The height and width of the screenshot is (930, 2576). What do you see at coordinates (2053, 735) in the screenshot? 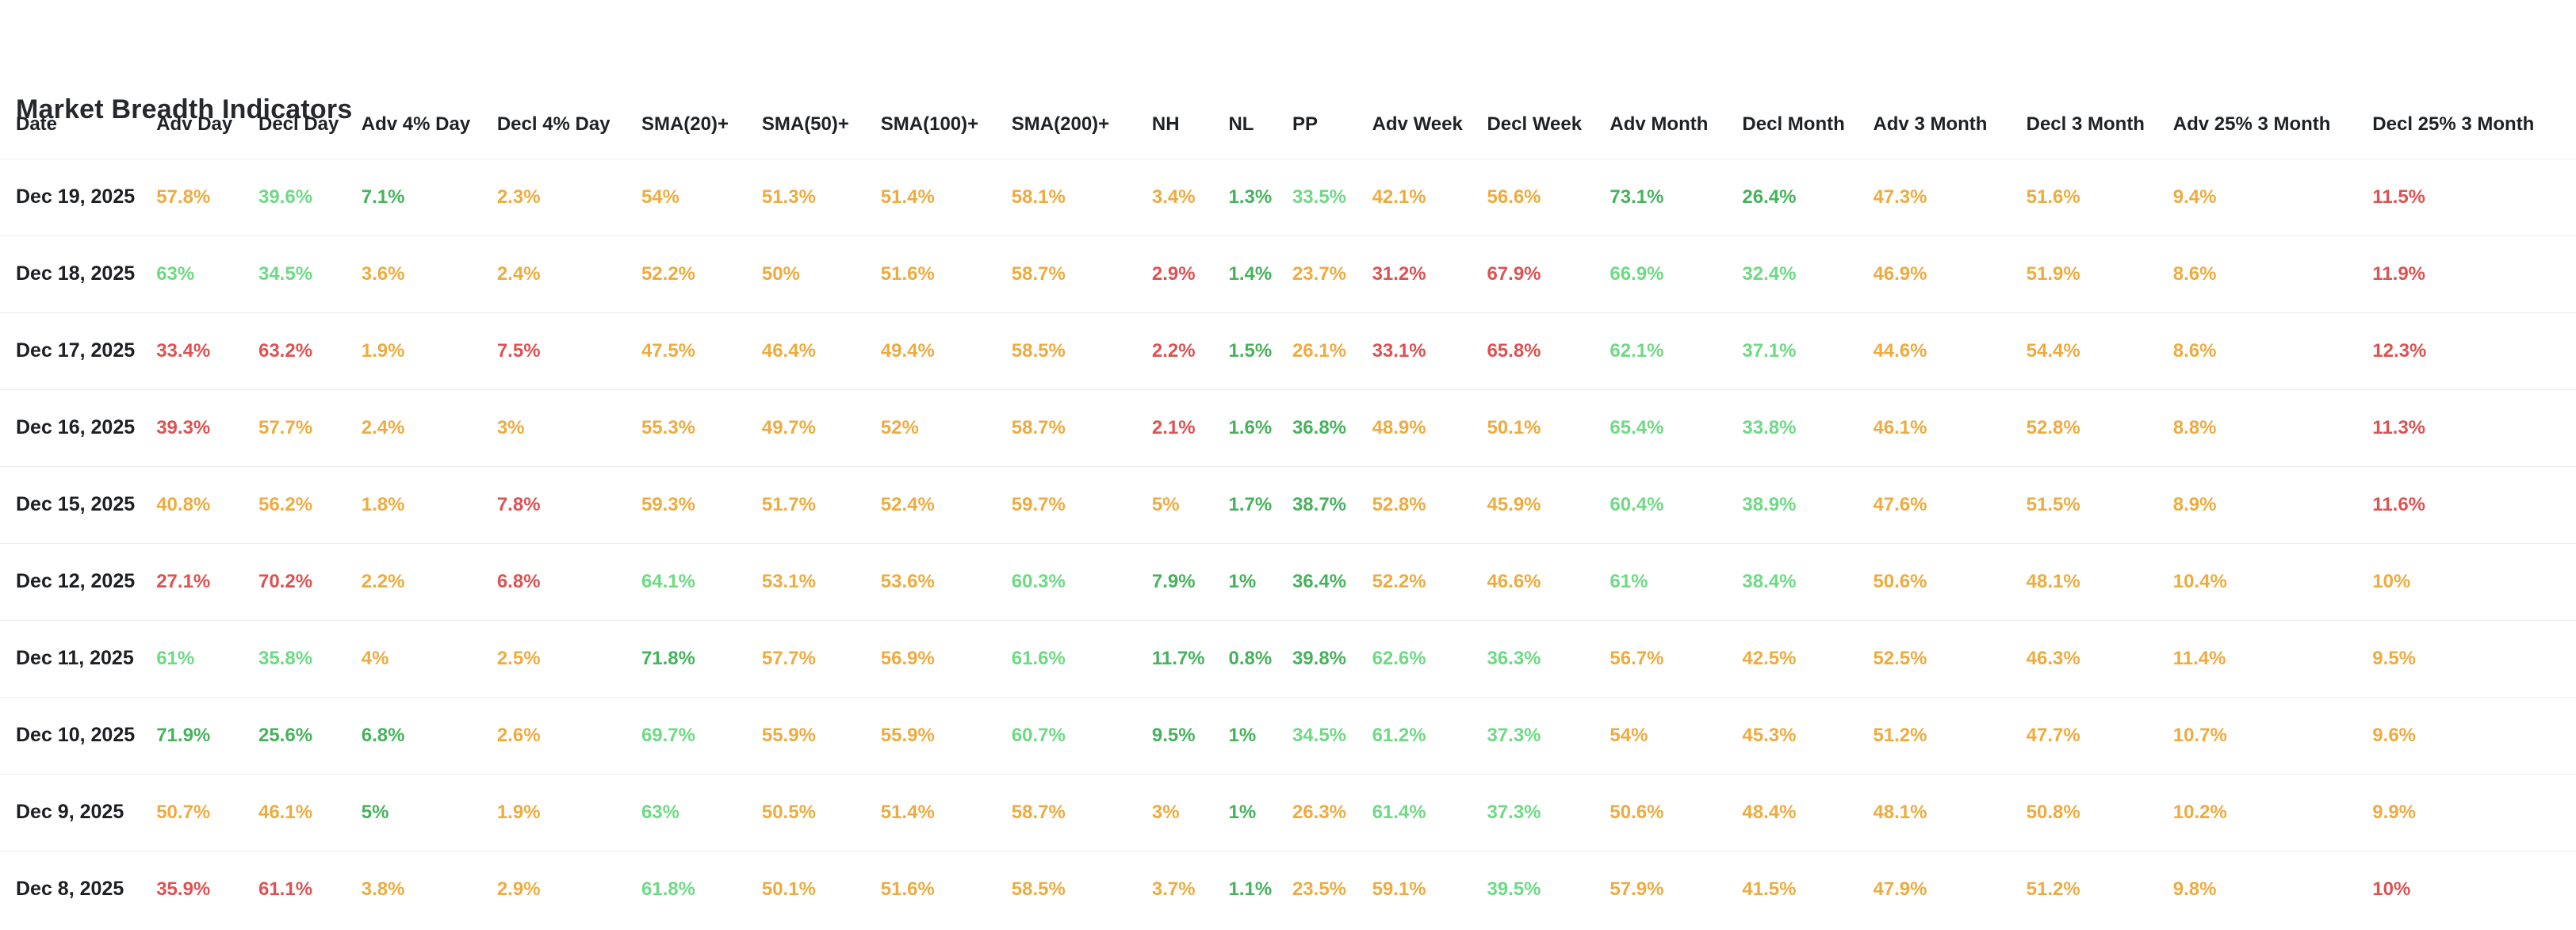
I see `value-cell: 47.7%` at bounding box center [2053, 735].